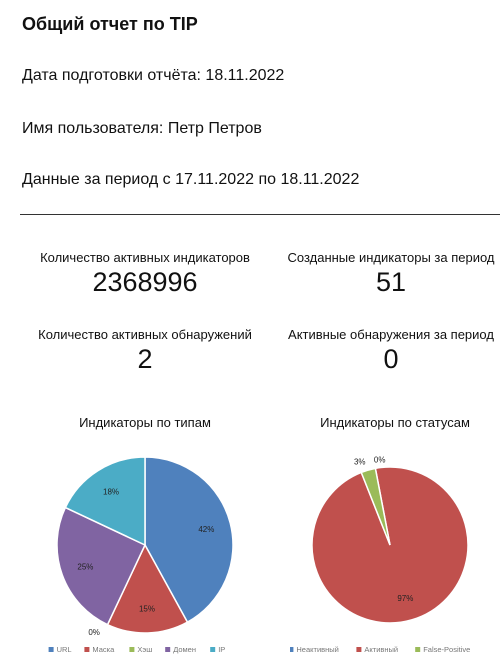  Describe the element at coordinates (111, 492) in the screenshot. I see `slice-label: 18%` at that location.